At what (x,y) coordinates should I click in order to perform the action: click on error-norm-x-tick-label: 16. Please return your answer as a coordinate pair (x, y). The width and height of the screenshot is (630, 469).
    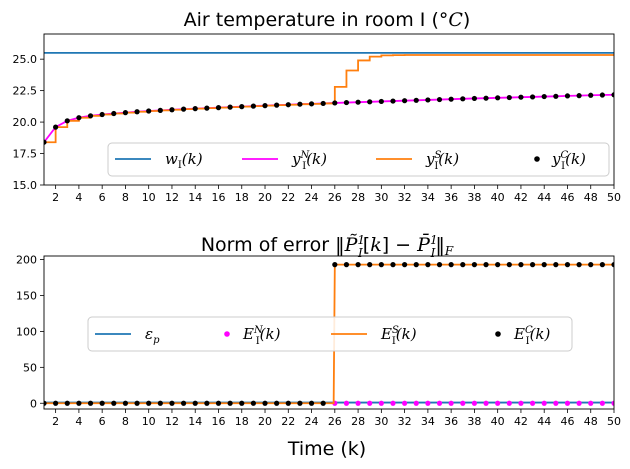
    Looking at the image, I should click on (218, 421).